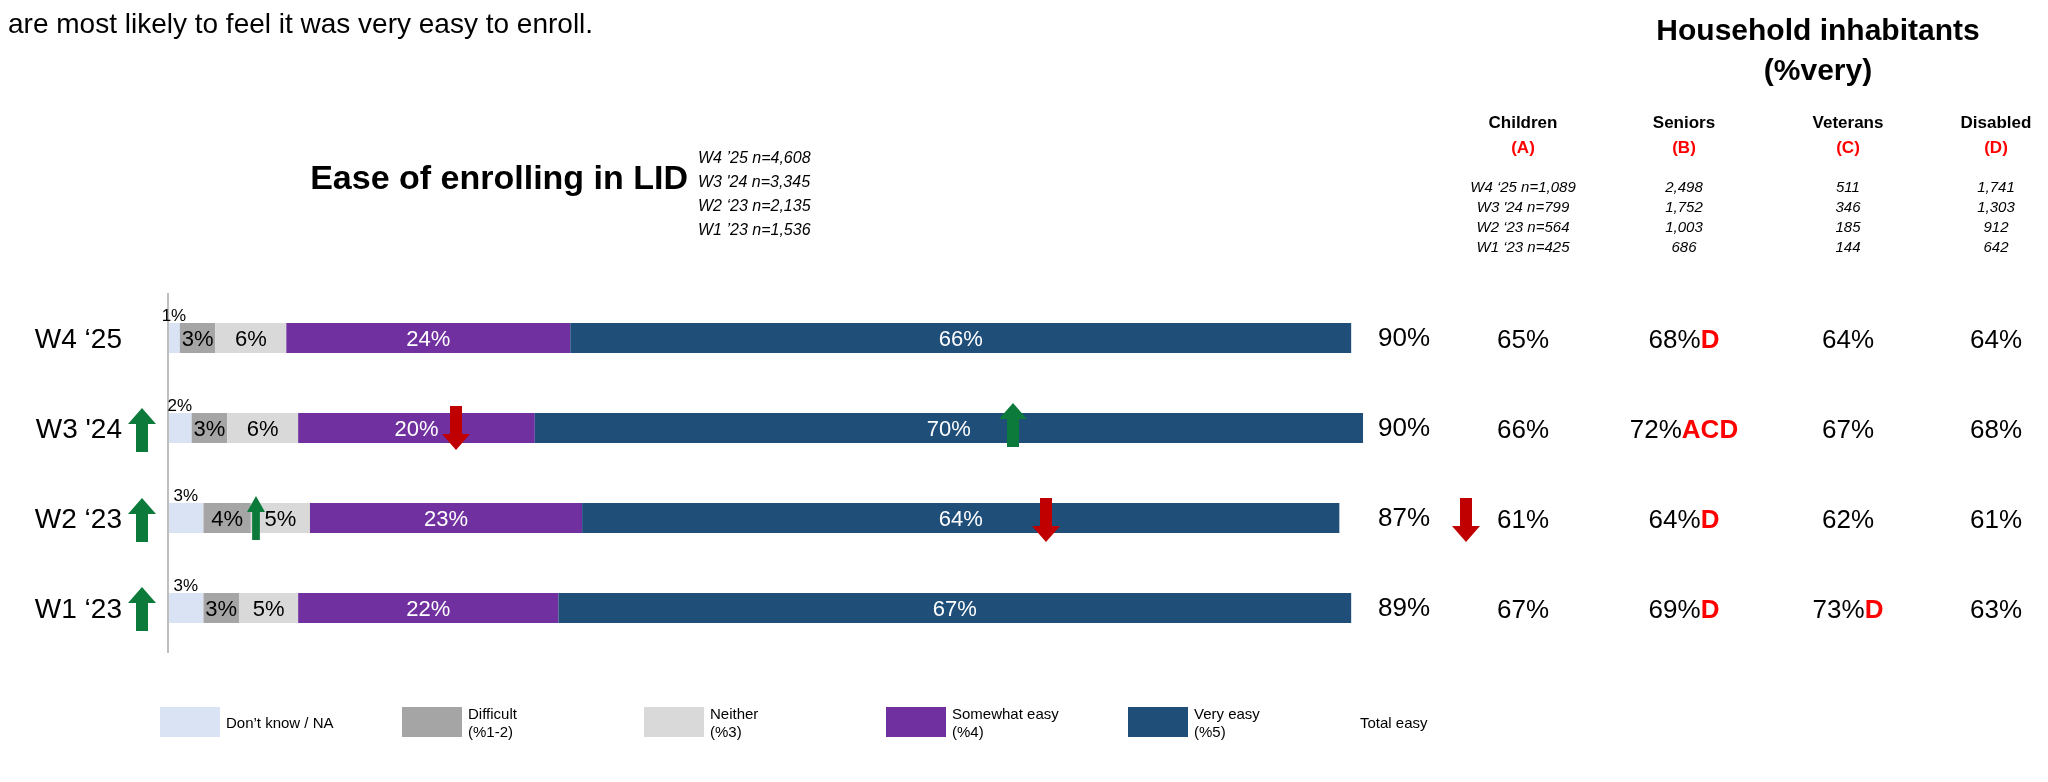 This screenshot has height=782, width=2048. What do you see at coordinates (960, 518) in the screenshot?
I see `data-label: 64%` at bounding box center [960, 518].